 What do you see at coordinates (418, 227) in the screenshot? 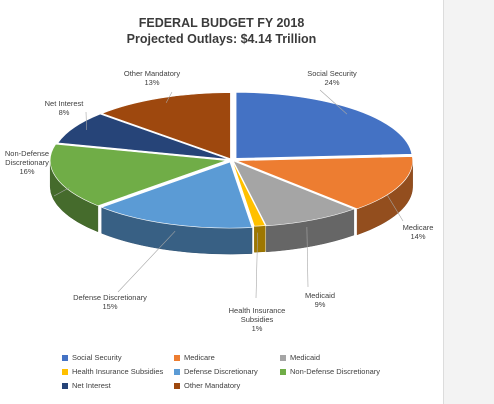
I see `data-label-name-medicare: Medicare` at bounding box center [418, 227].